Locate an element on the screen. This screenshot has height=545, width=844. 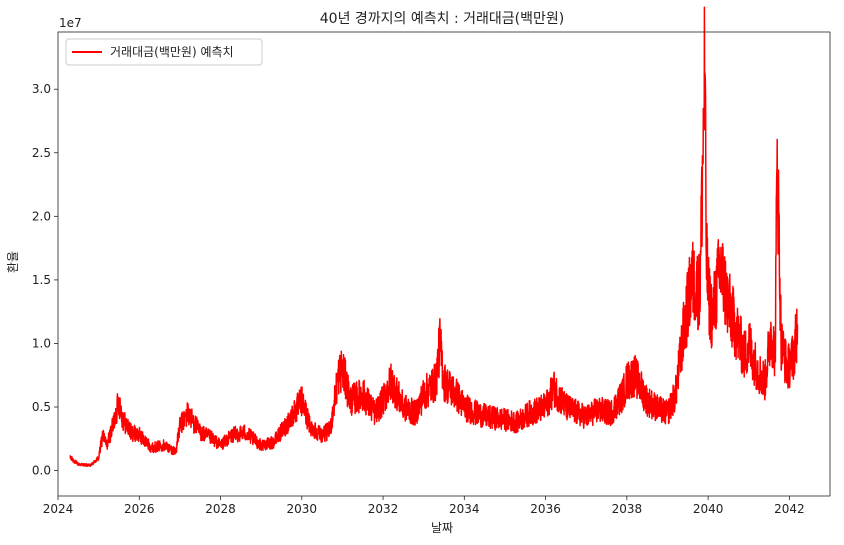
y-tick-label: 2.5 is located at coordinates (41, 153).